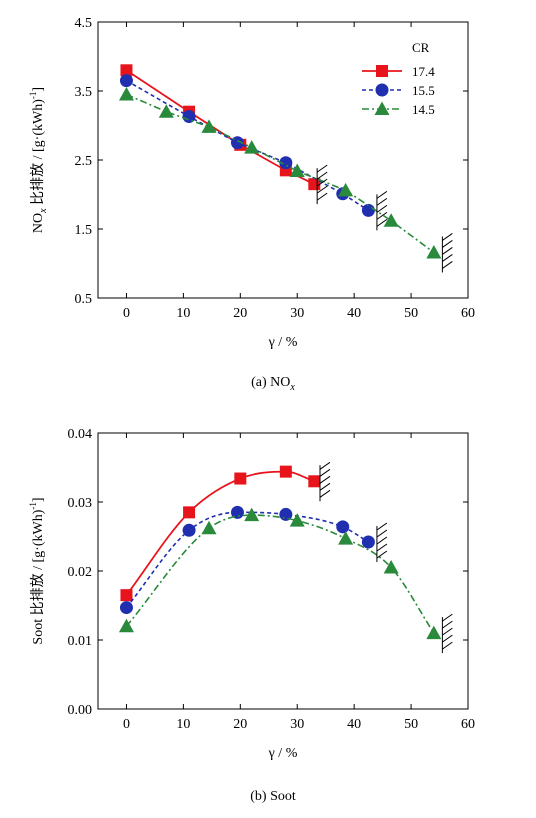 This screenshot has height=818, width=536. What do you see at coordinates (80, 641) in the screenshot?
I see `y-tick-label: 0.01` at bounding box center [80, 641].